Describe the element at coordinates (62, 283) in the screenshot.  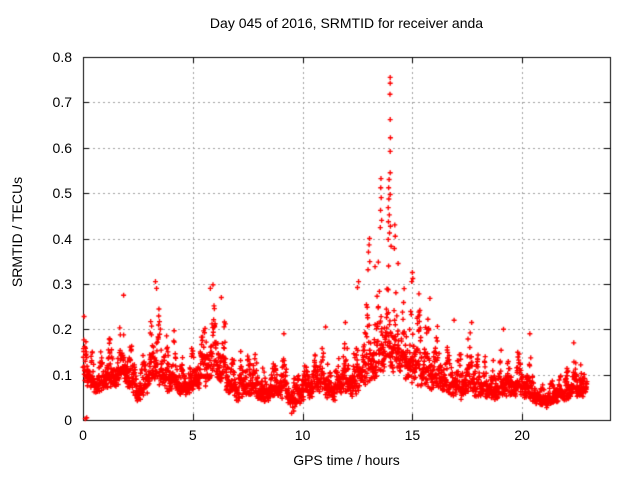
I see `y-tick-label: 0.3` at that location.